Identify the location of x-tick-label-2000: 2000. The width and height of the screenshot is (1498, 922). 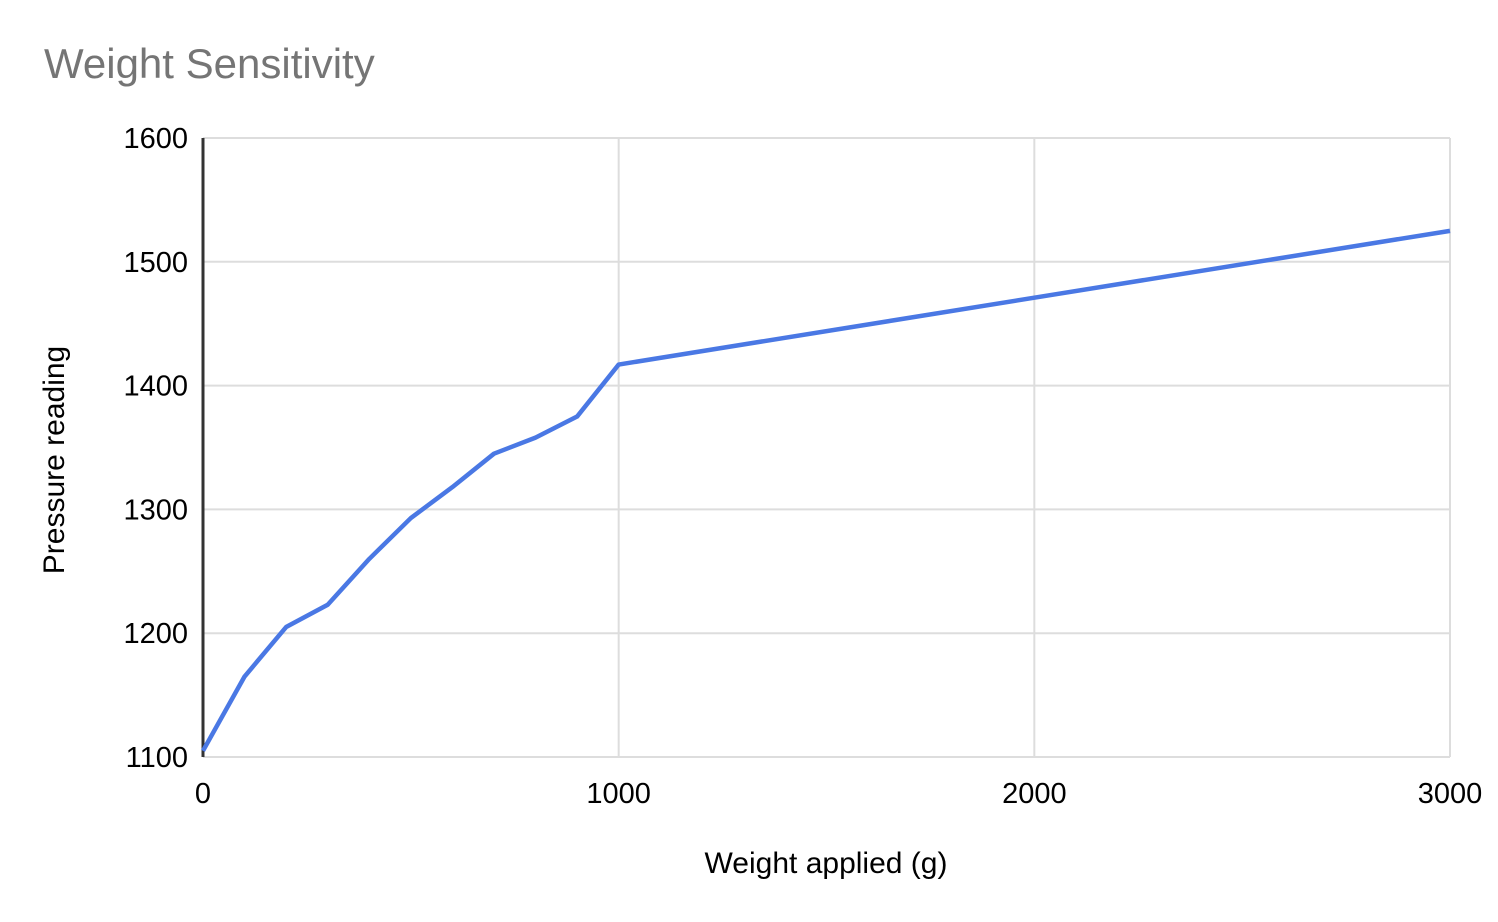
(1034, 794).